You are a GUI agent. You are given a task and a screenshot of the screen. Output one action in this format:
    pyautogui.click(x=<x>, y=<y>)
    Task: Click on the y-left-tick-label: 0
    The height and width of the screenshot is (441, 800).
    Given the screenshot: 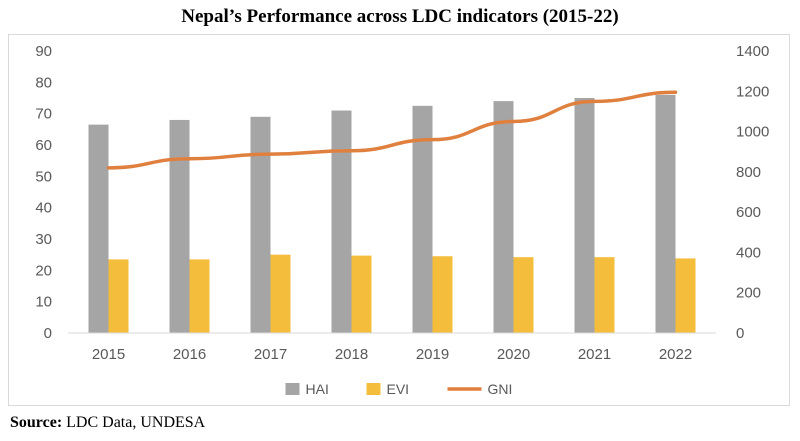 What is the action you would take?
    pyautogui.click(x=48, y=333)
    